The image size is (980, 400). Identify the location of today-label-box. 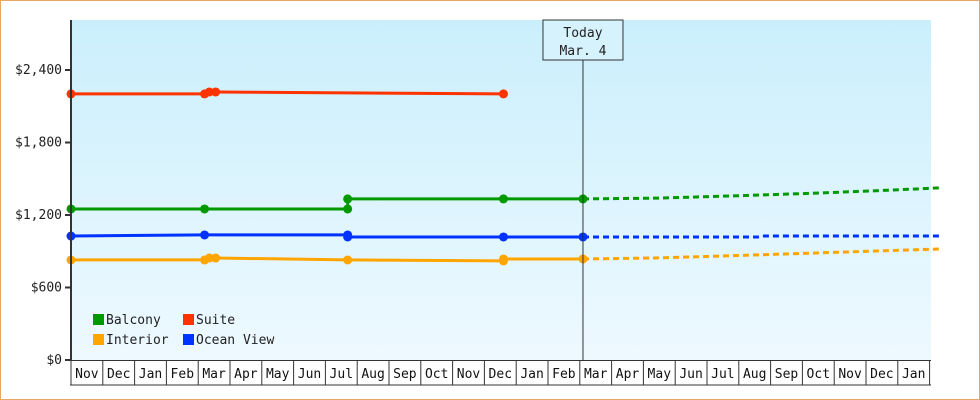
(583, 40).